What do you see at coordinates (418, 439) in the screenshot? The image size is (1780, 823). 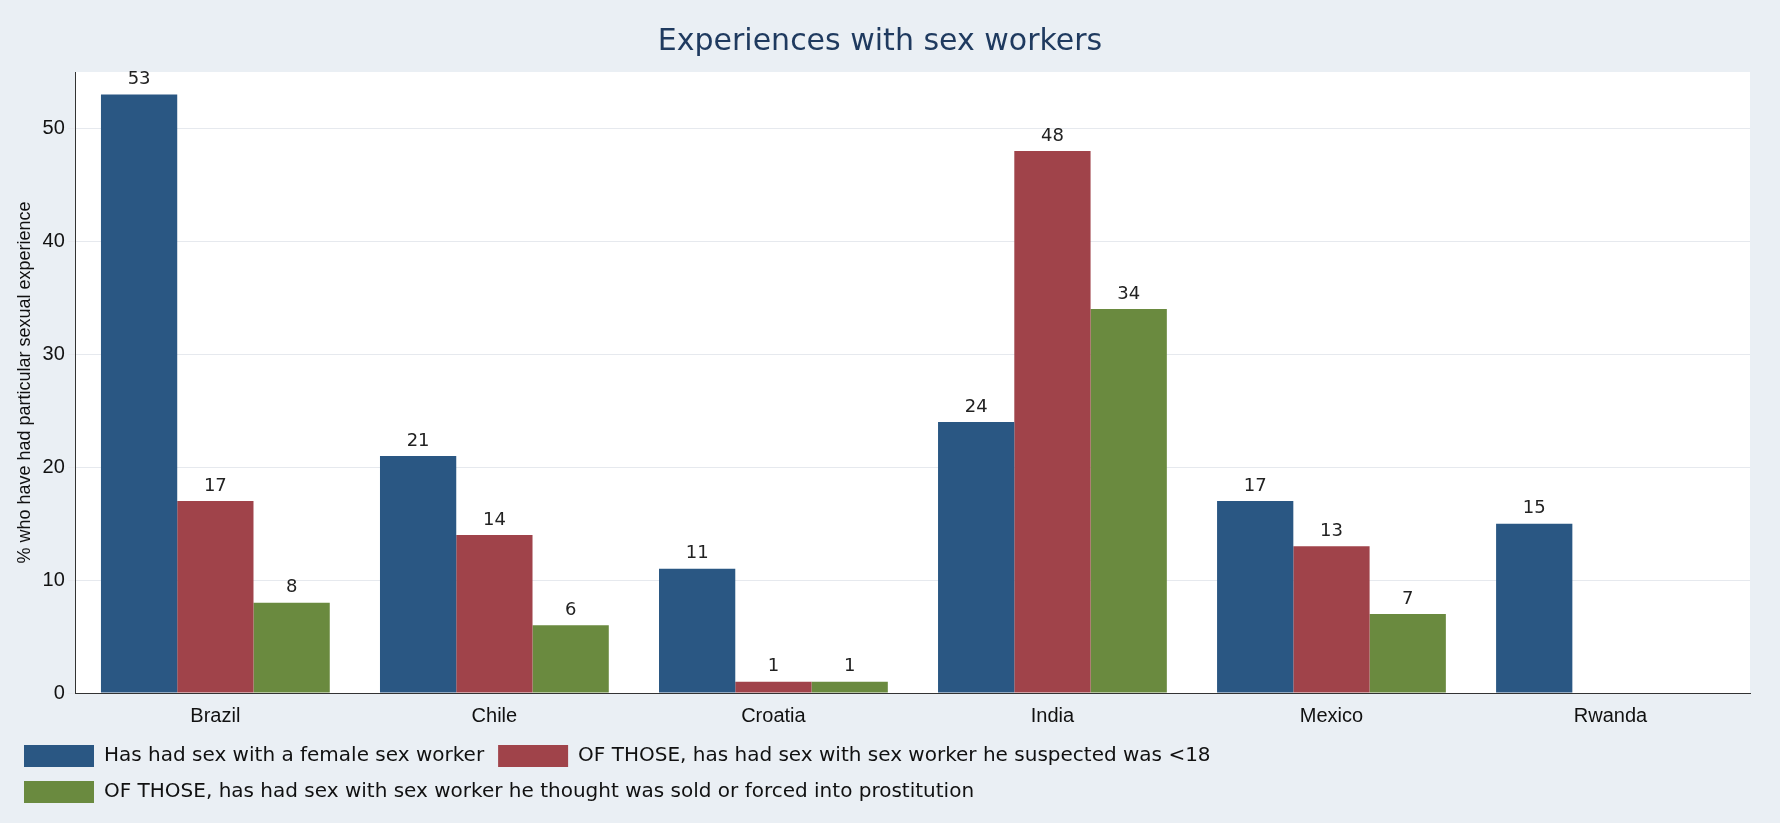 I see `data-label: 21` at bounding box center [418, 439].